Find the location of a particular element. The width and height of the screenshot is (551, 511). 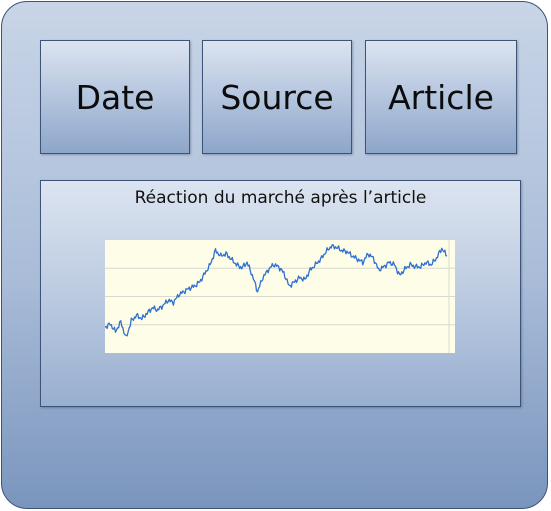

article-label: Article is located at coordinates (441, 97).